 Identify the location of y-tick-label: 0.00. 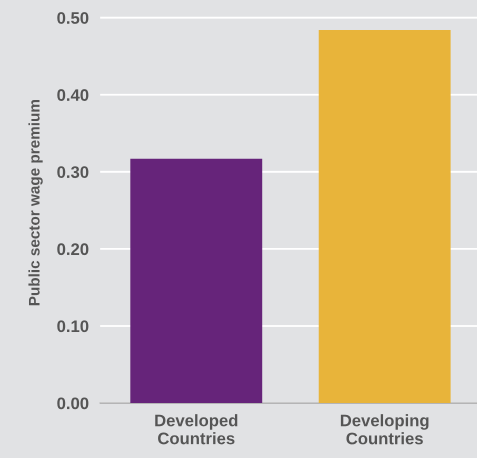
(72, 403).